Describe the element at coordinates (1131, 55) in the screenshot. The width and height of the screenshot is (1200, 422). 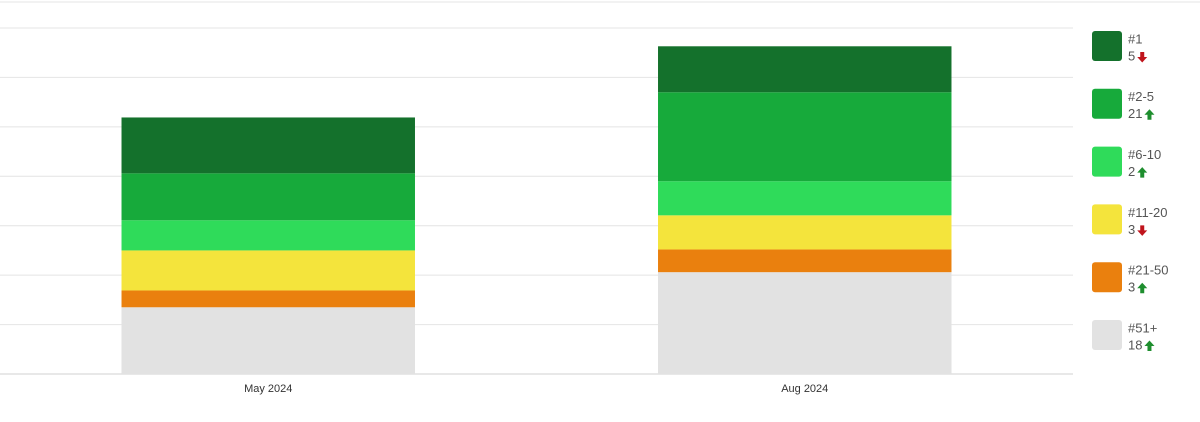
I see `legend-count: 5` at that location.